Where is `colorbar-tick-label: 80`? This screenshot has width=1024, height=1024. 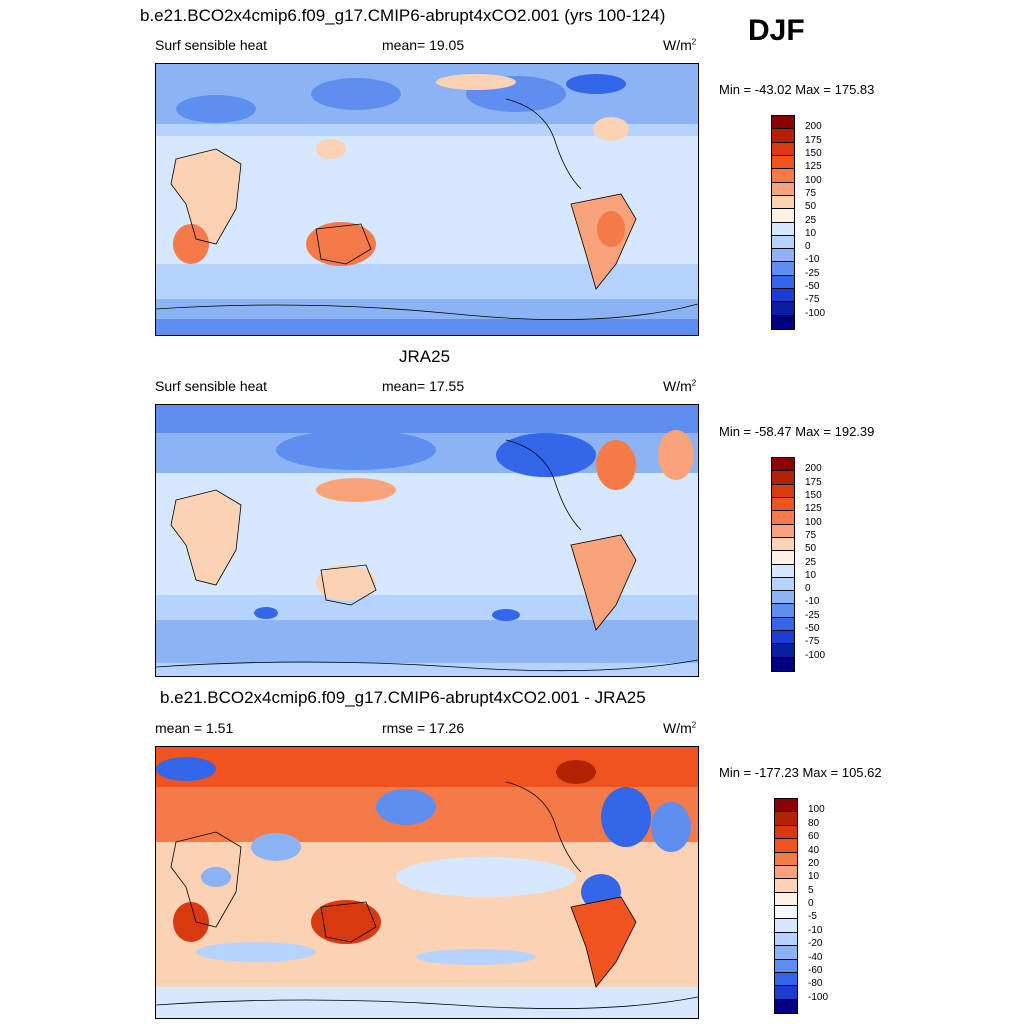 colorbar-tick-label: 80 is located at coordinates (814, 823).